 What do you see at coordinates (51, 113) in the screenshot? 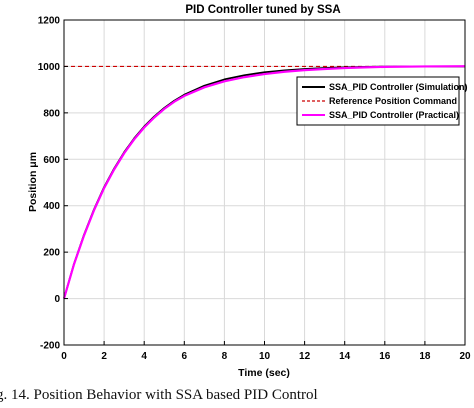
I see `y-tick-label: 800` at bounding box center [51, 113].